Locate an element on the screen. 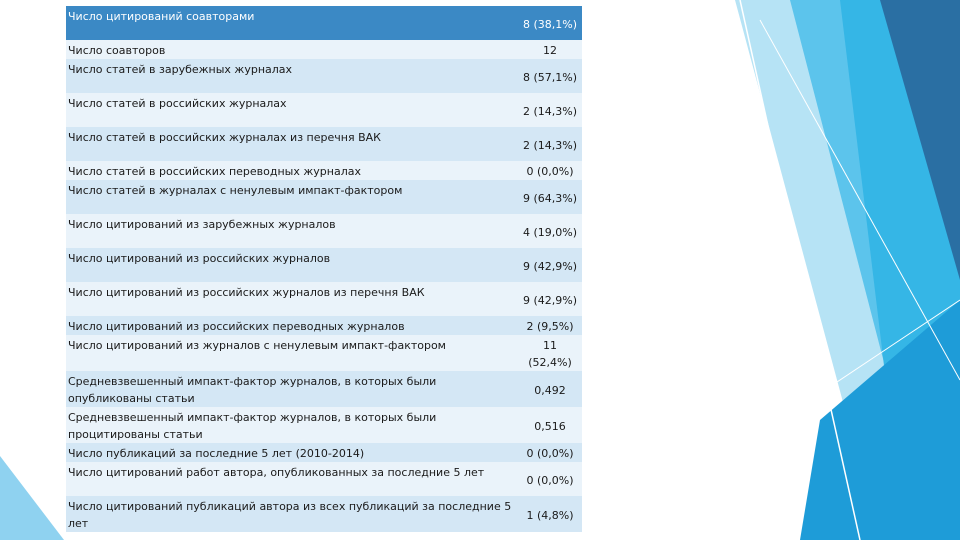 This screenshot has height=540, width=960. row-value: 9 (64,3%) is located at coordinates (550, 197).